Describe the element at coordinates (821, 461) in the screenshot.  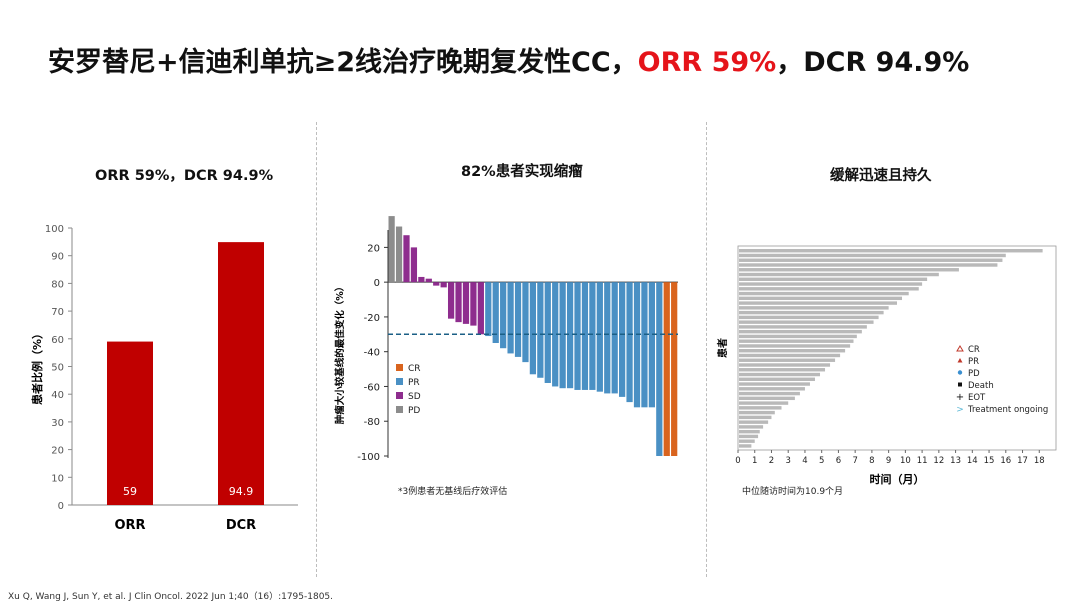
I see `x-tick-label: 5` at that location.